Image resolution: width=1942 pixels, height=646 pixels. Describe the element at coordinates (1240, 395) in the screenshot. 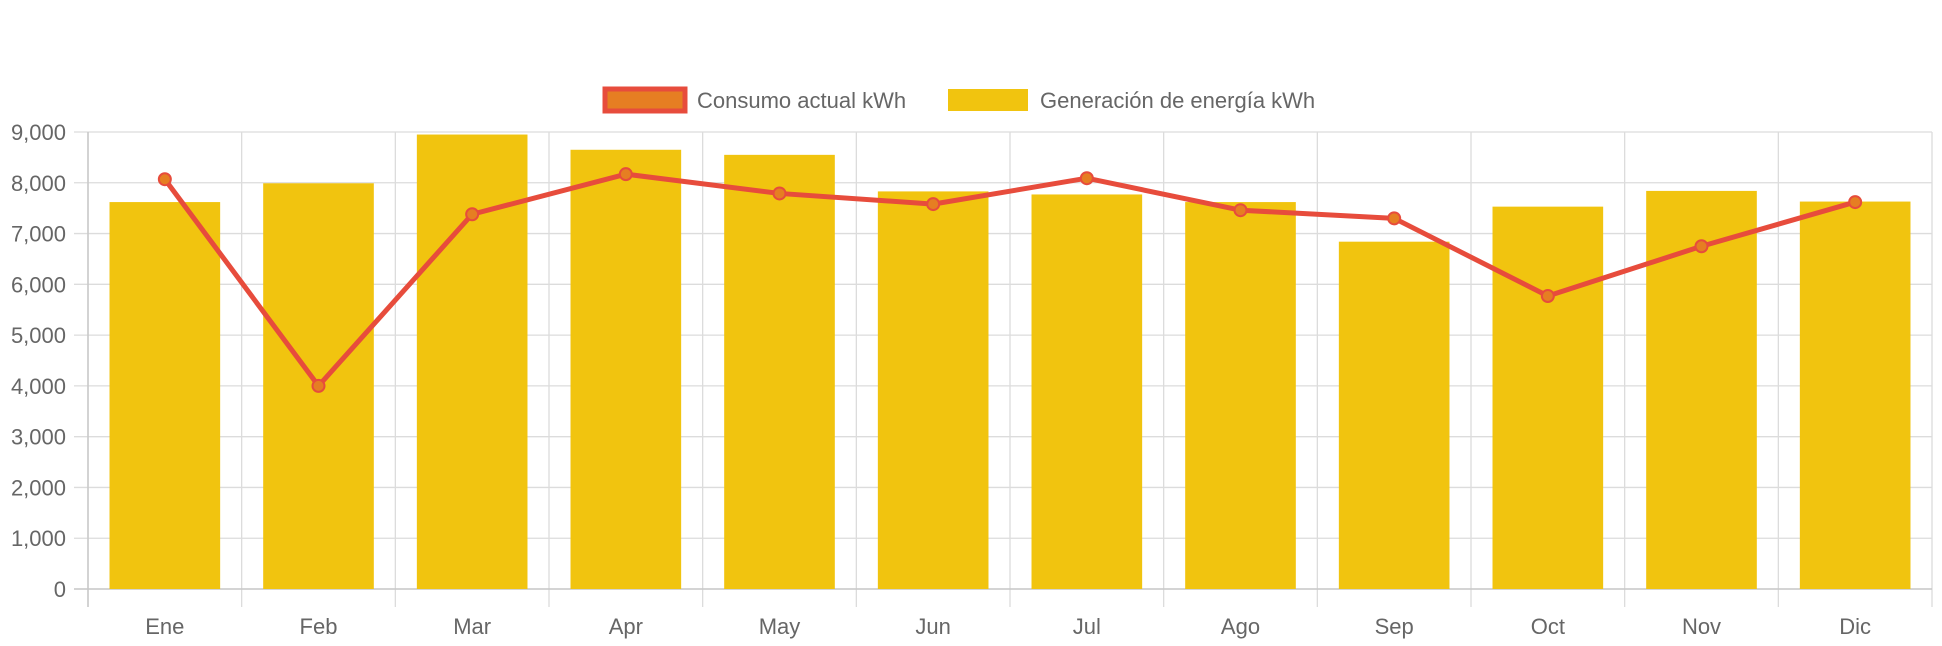

I see `bar-ago` at that location.